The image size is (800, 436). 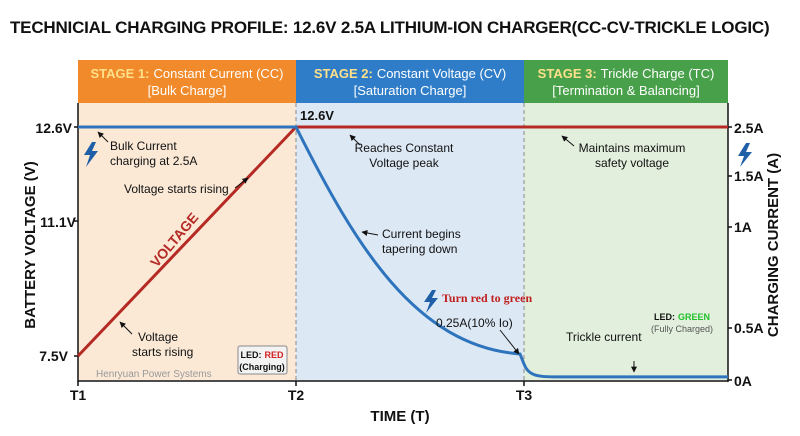 I want to click on tapering-line-1: Current begins, so click(x=421, y=234).